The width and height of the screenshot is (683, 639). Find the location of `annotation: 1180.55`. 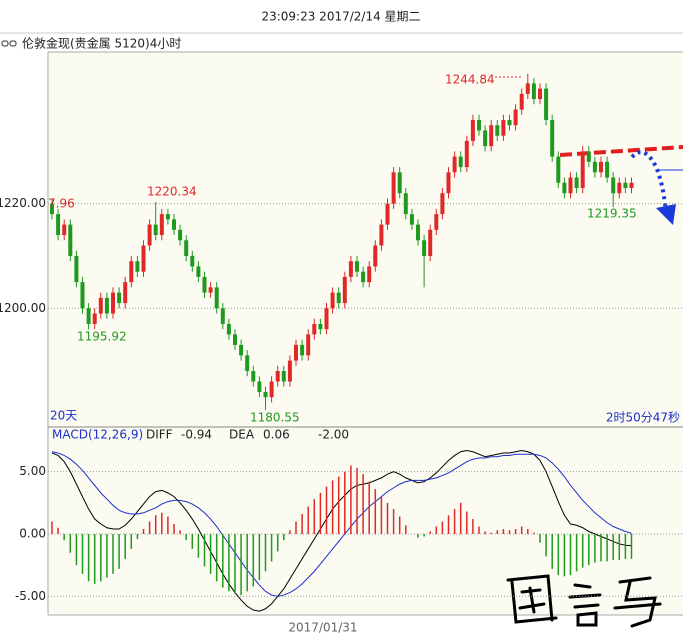

annotation: 1180.55 is located at coordinates (275, 418).